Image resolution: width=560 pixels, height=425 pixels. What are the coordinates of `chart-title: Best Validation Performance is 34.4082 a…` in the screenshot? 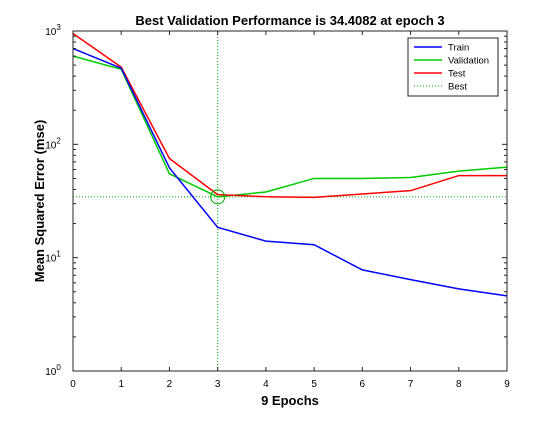 It's located at (289, 20).